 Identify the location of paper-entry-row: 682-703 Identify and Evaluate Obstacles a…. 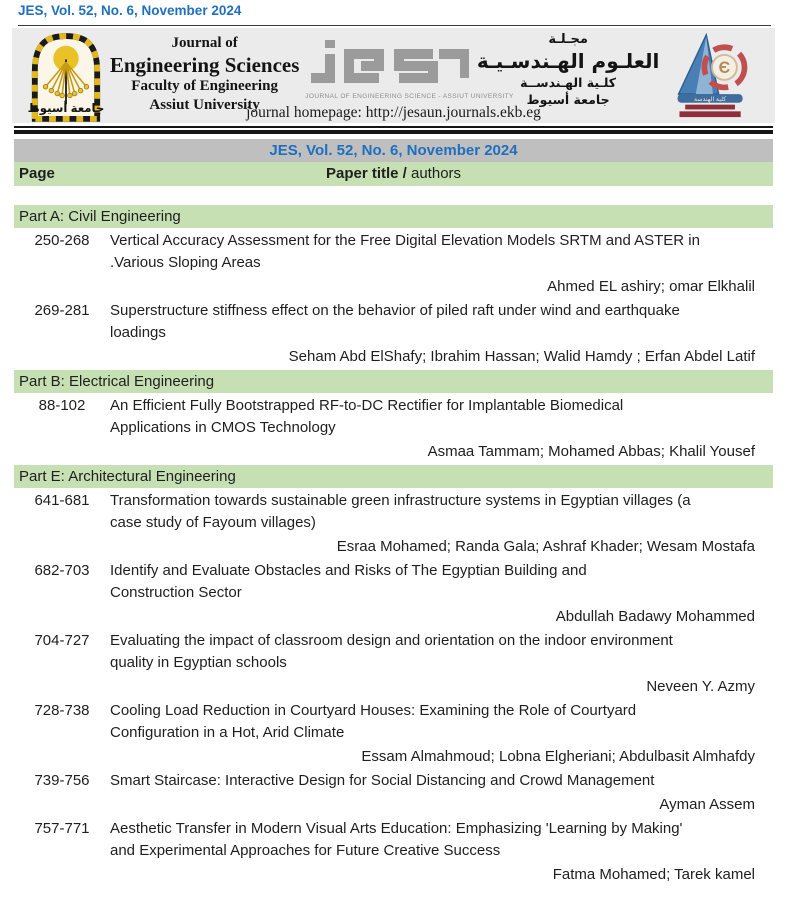
(393, 582).